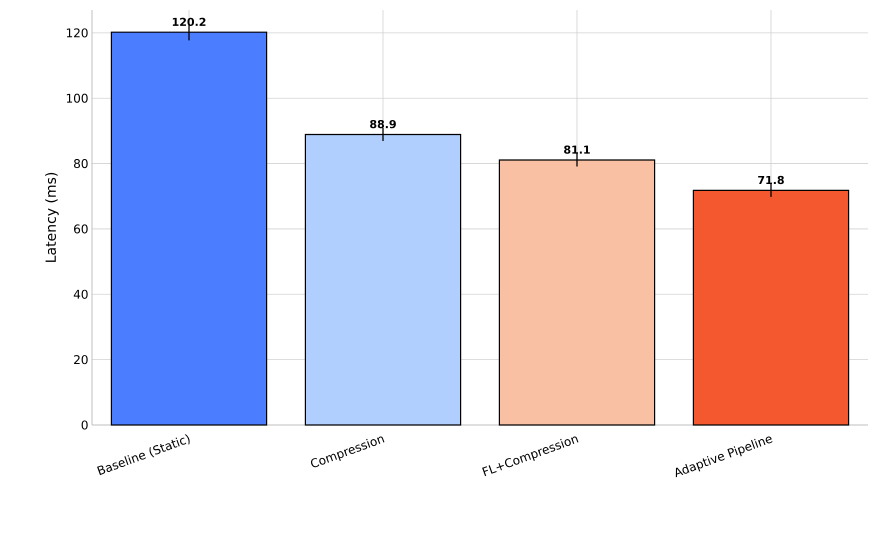  I want to click on y-tick-label: 40, so click(81, 294).